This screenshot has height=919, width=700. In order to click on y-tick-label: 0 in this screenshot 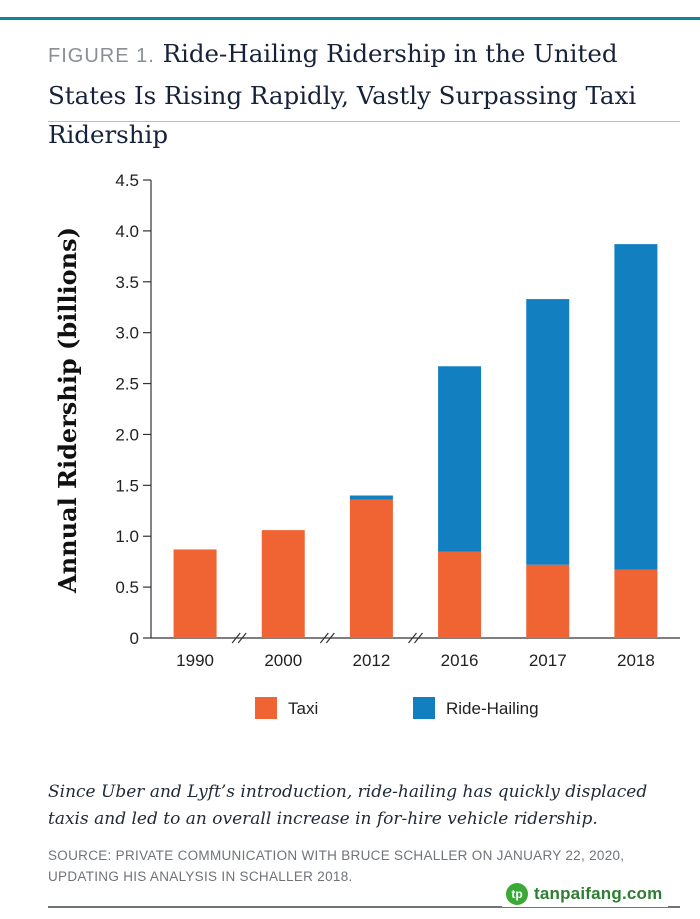, I will do `click(134, 638)`.